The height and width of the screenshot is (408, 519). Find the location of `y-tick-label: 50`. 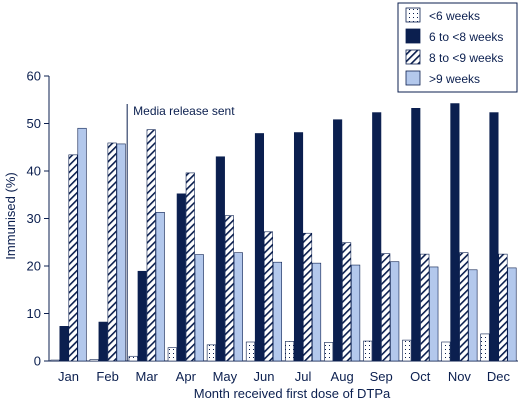

y-tick-label: 50 is located at coordinates (34, 123).